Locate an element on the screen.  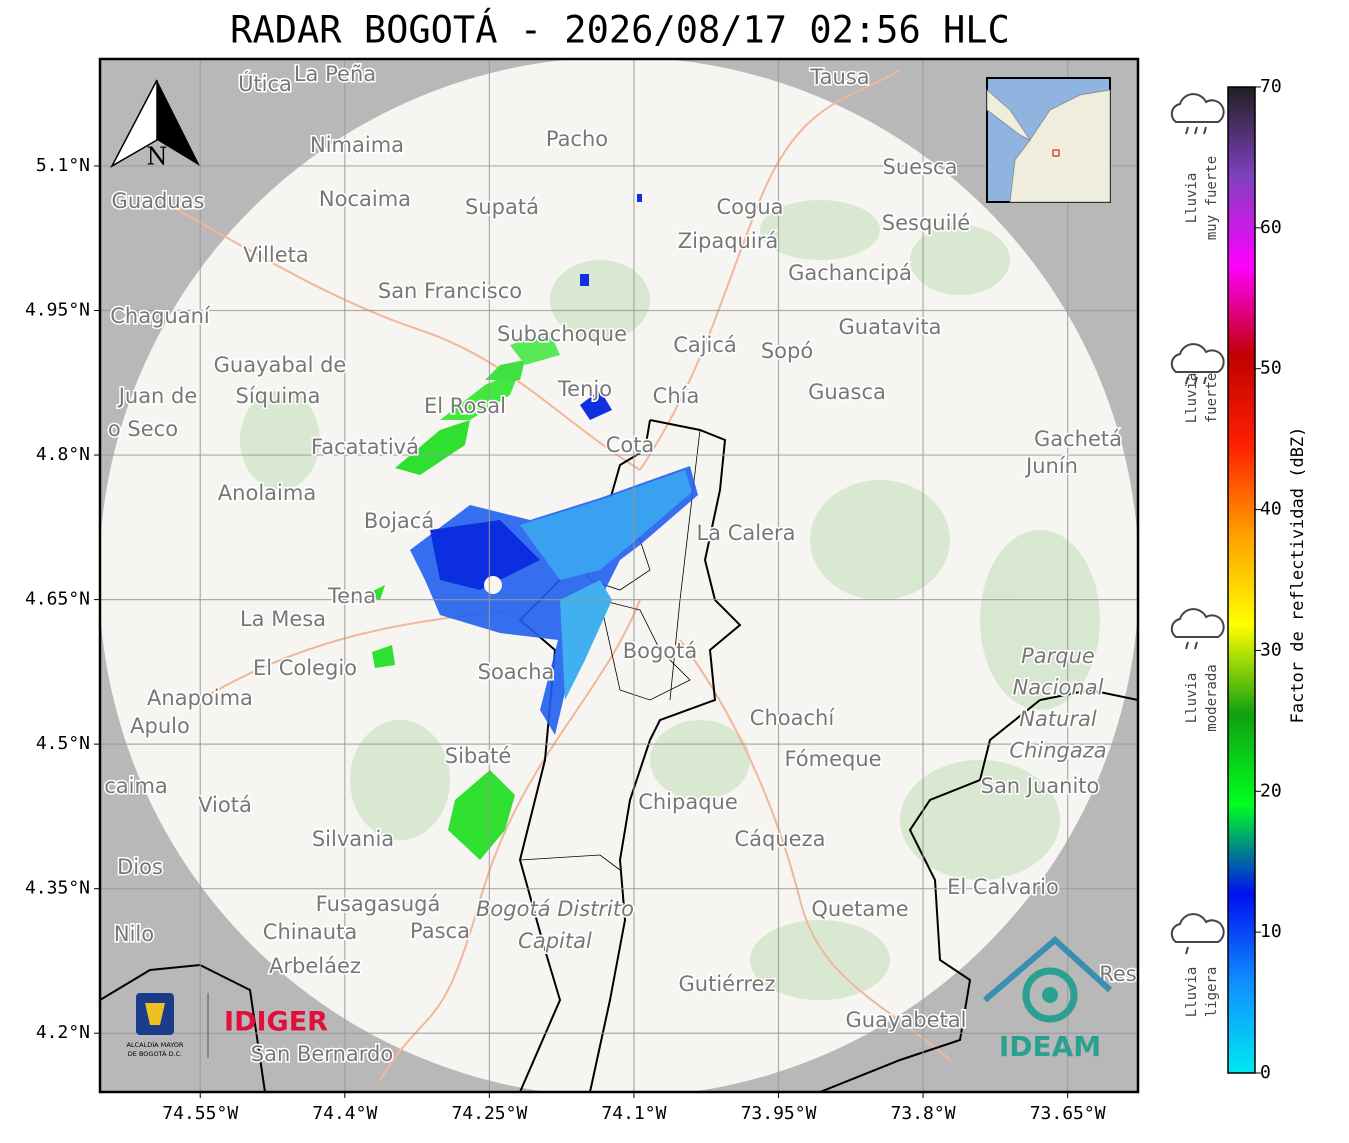
place-label: Chinauta is located at coordinates (310, 932).